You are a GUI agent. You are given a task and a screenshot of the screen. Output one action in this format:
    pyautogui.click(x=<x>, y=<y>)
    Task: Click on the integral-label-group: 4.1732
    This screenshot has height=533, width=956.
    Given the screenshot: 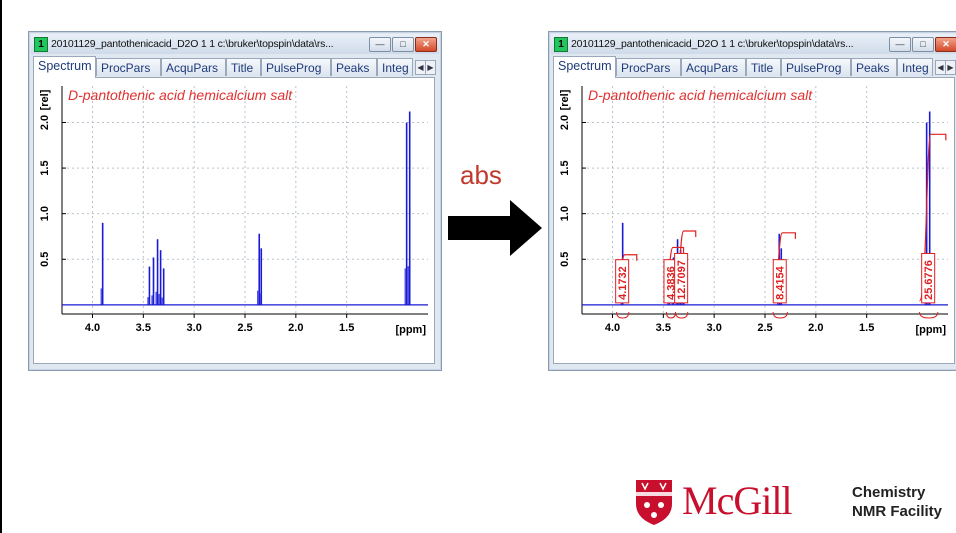 What is the action you would take?
    pyautogui.click(x=622, y=281)
    